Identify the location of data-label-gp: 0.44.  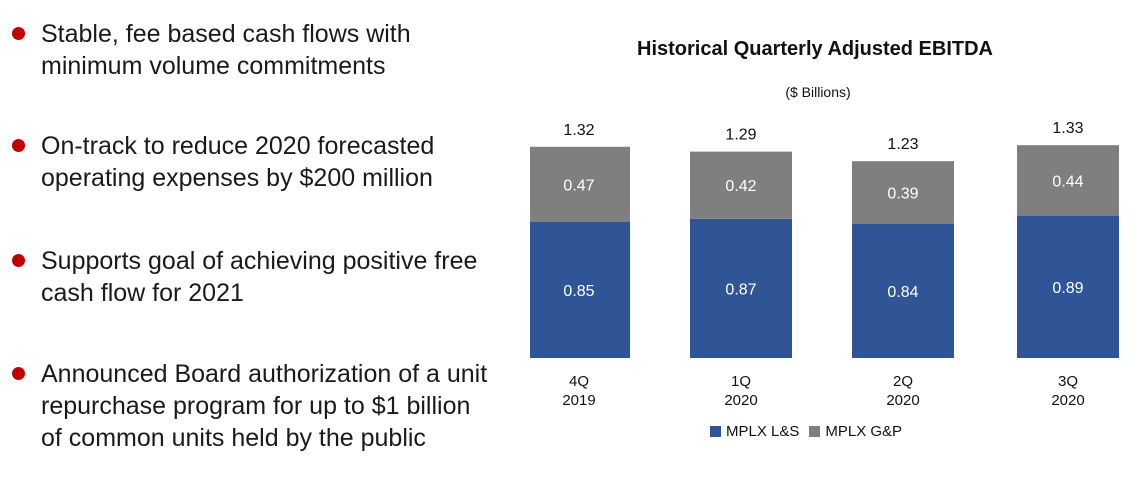
(1067, 181).